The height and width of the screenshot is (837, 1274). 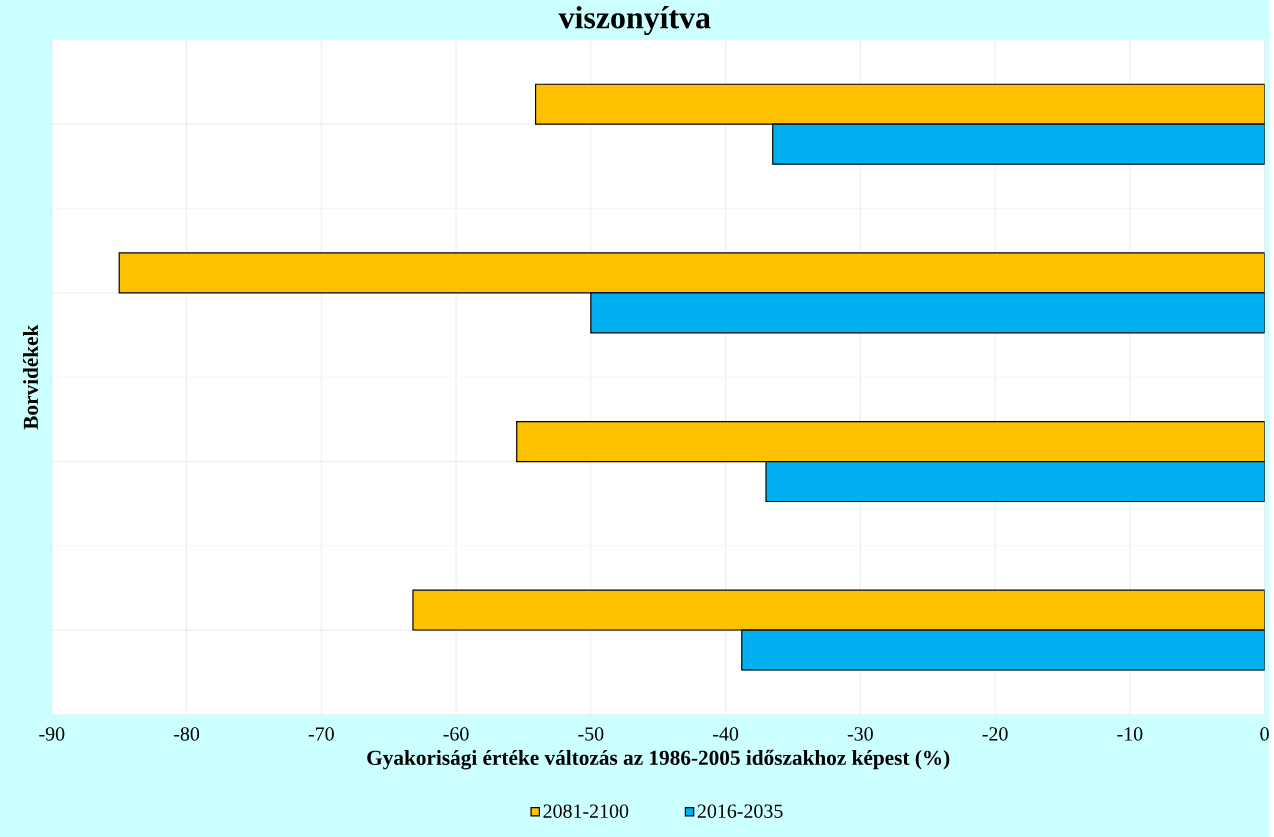 I want to click on x-tick-label: -90, so click(x=52, y=734).